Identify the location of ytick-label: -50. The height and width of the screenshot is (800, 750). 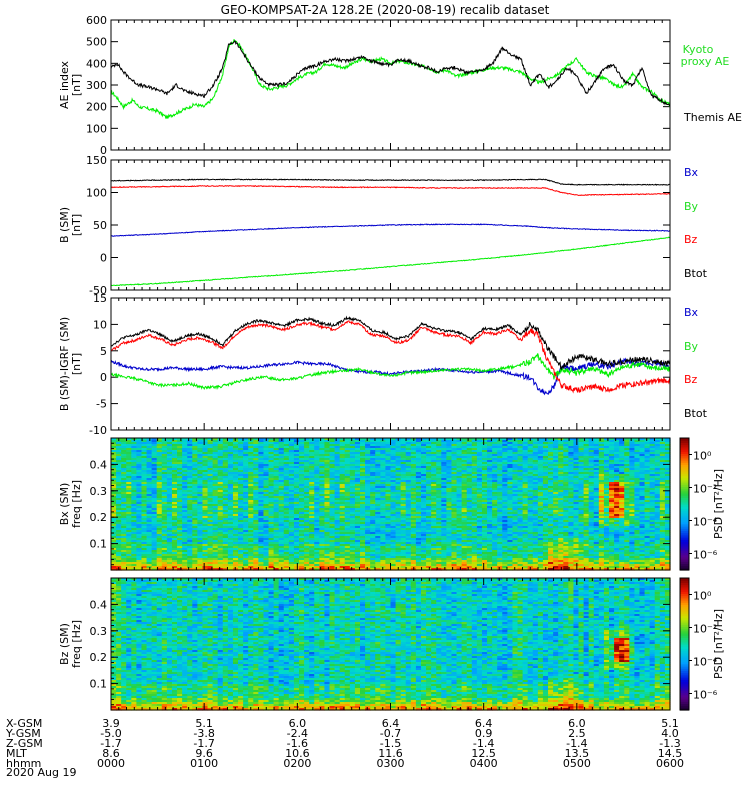
(98, 290).